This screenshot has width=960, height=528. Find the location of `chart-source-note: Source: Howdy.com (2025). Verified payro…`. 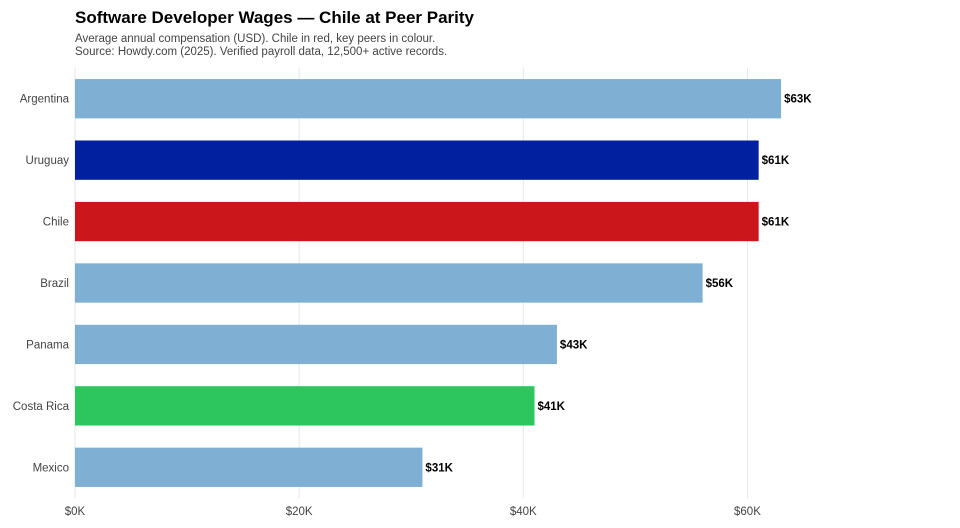

chart-source-note: Source: Howdy.com (2025). Verified payro… is located at coordinates (261, 52).